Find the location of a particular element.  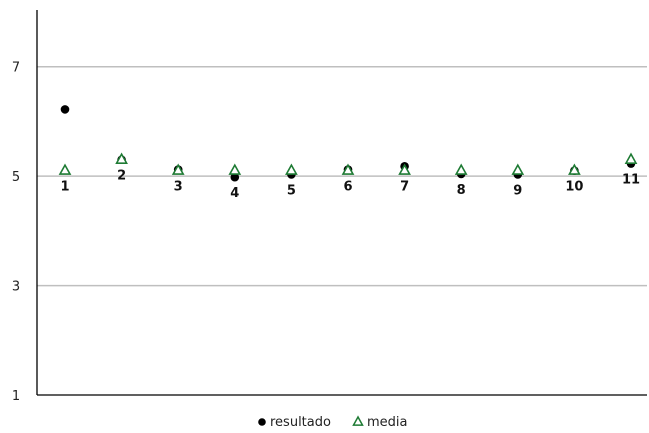

point-label: 2 is located at coordinates (121, 176).